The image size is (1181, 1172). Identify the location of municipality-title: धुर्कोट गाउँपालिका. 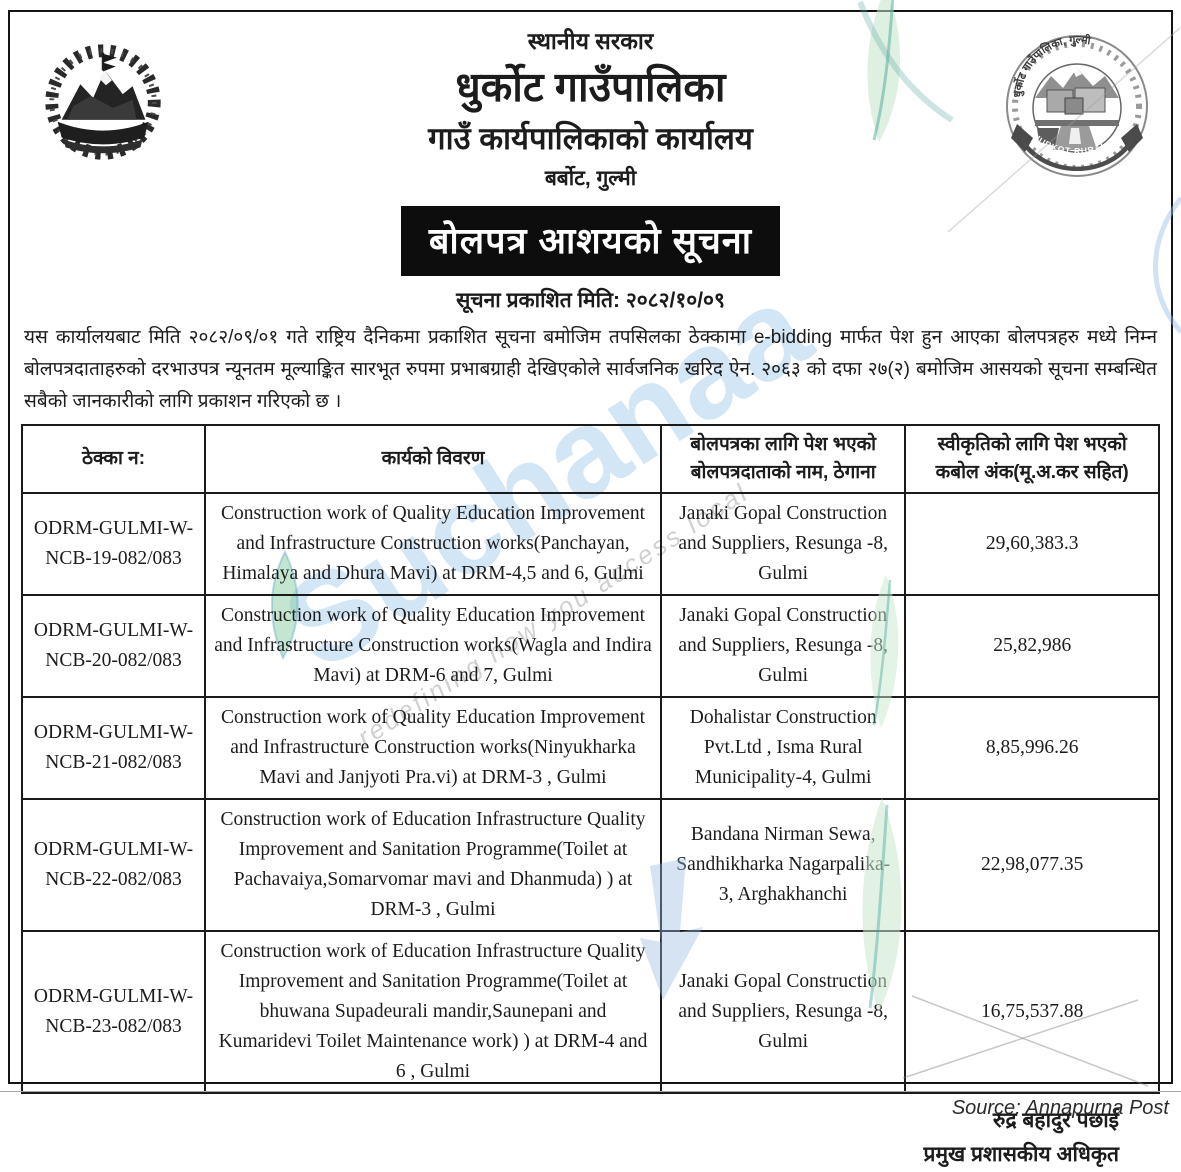
(590, 87).